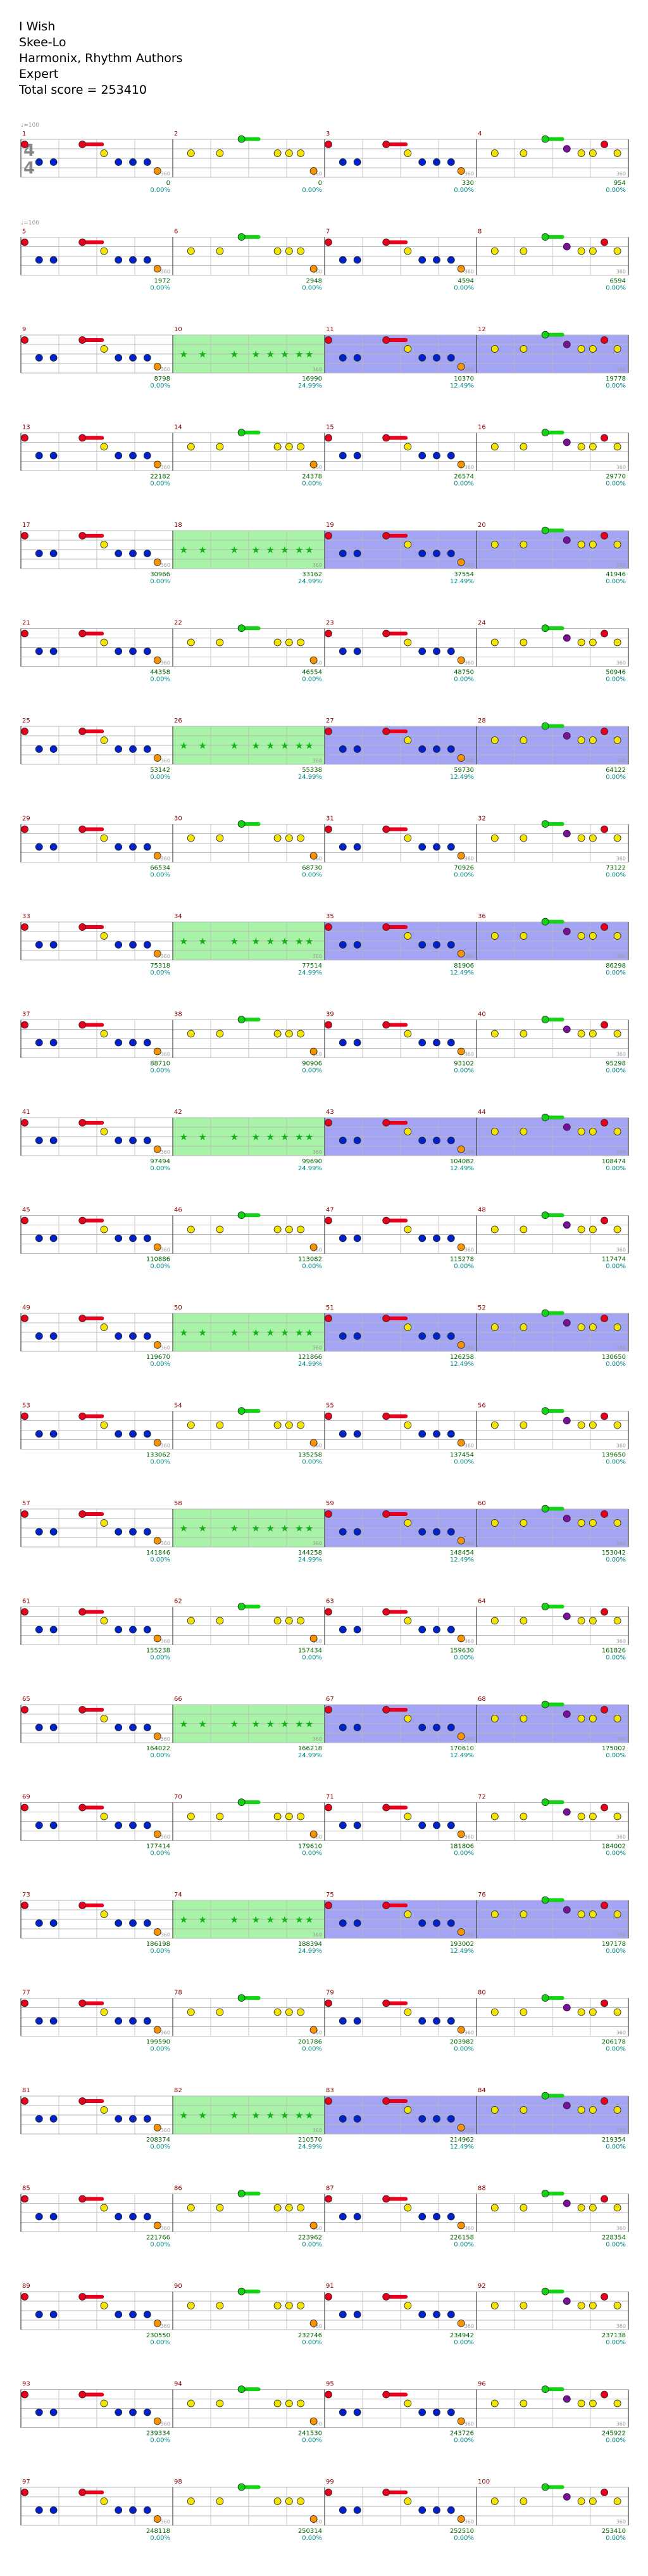  Describe the element at coordinates (330, 1210) in the screenshot. I see `measure-number: 47` at that location.